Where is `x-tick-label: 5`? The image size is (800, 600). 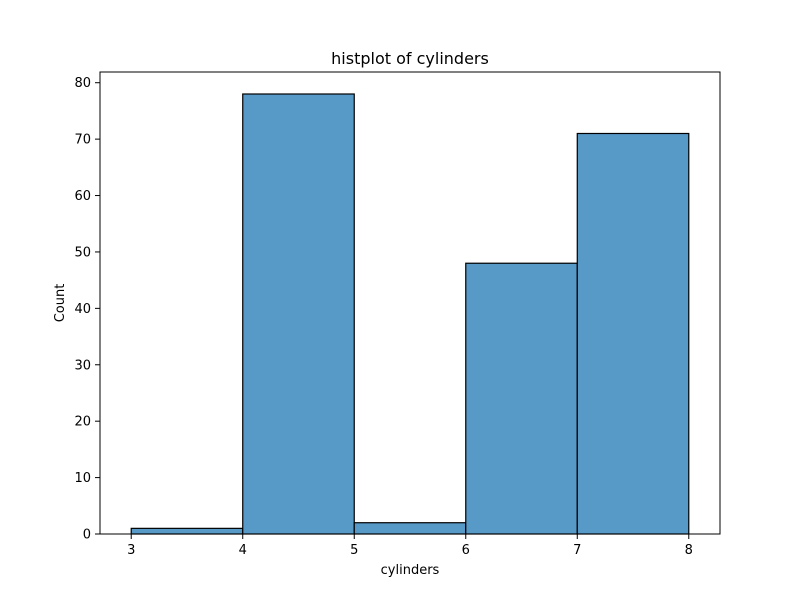
x-tick-label: 5 is located at coordinates (354, 550).